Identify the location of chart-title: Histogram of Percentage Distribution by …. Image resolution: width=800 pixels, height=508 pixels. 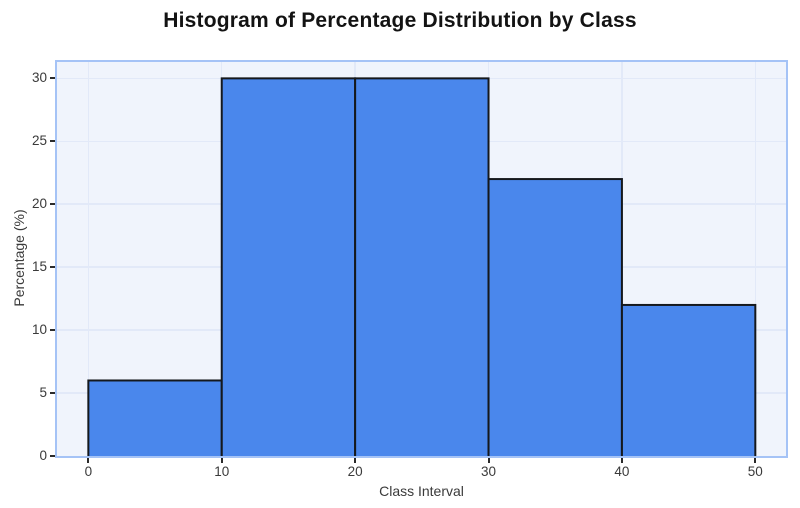
(400, 20).